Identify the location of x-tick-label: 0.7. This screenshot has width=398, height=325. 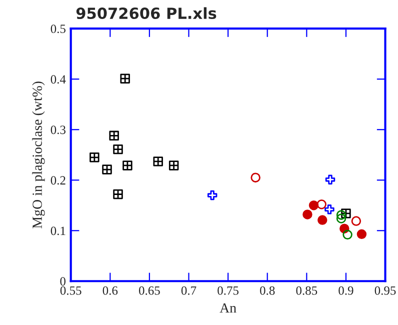
(188, 290).